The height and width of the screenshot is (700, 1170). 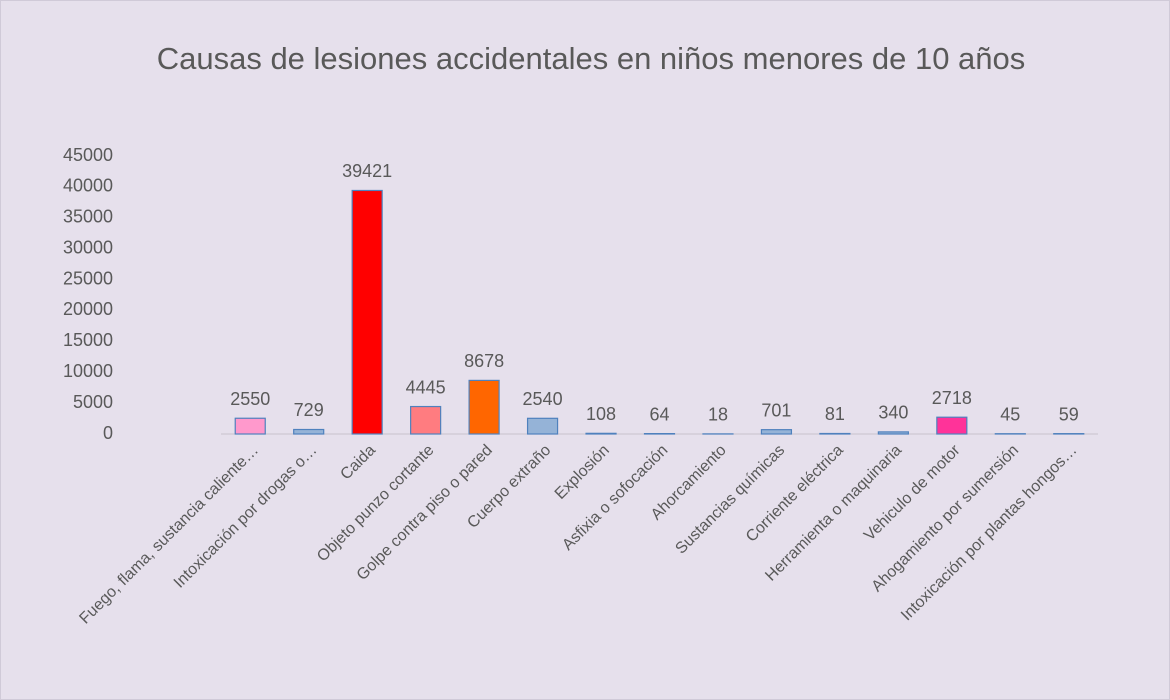 What do you see at coordinates (718, 415) in the screenshot?
I see `data-label: 18` at bounding box center [718, 415].